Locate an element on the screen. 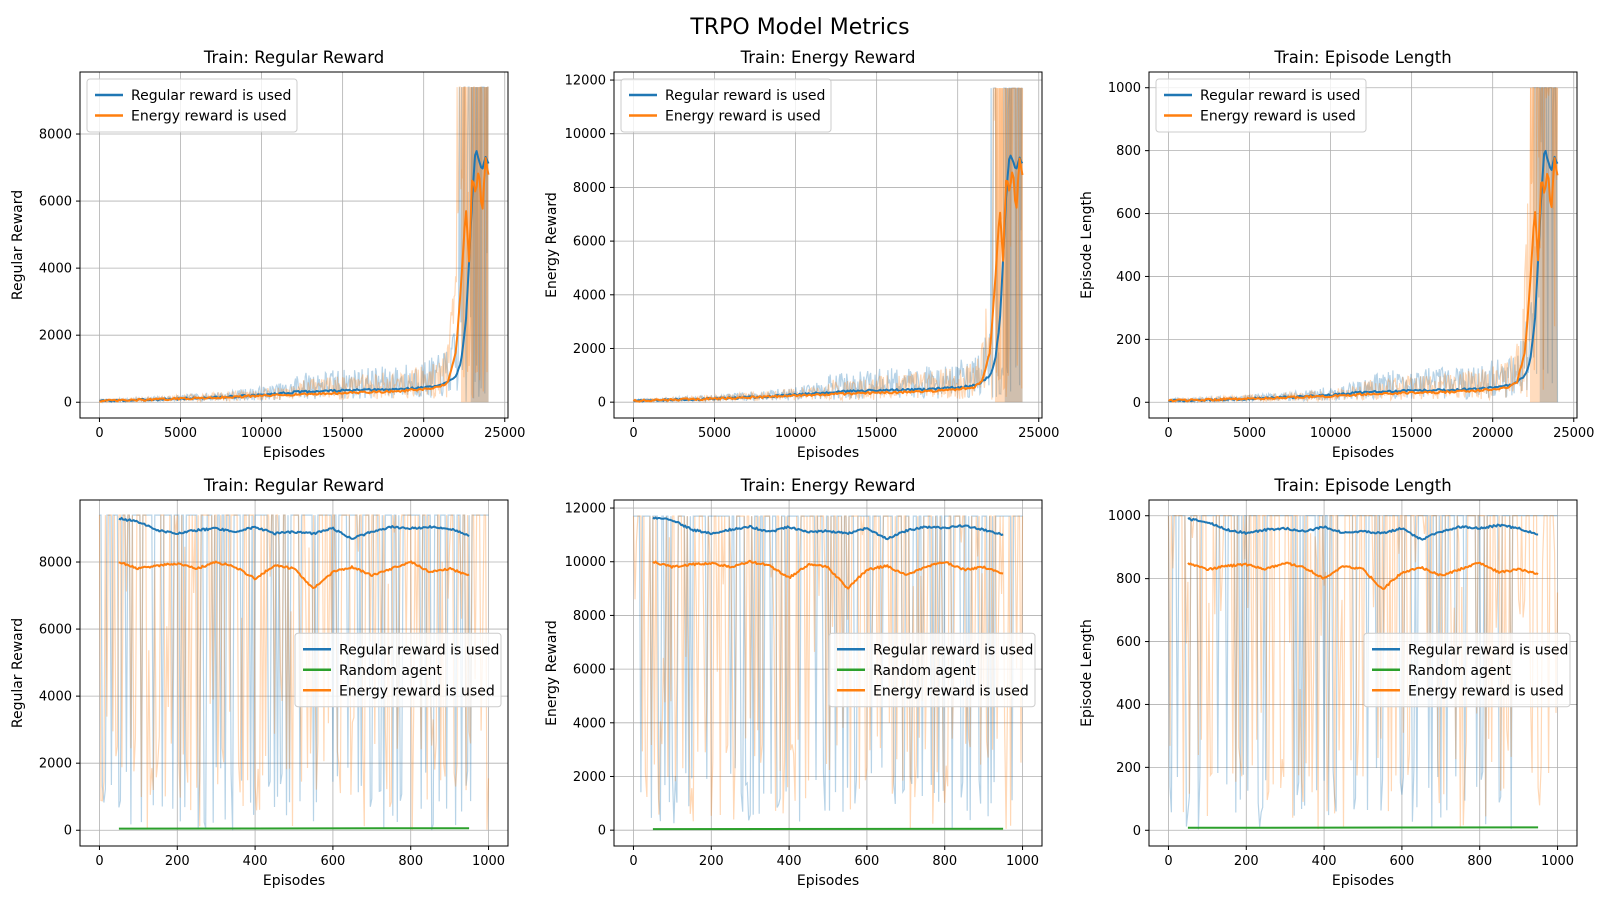 This screenshot has height=905, width=1600. subplot-title: Train: Episode Length is located at coordinates (1362, 57).